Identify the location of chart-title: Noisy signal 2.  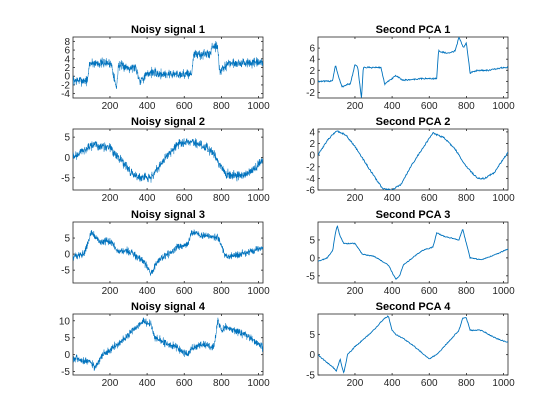
(168, 122).